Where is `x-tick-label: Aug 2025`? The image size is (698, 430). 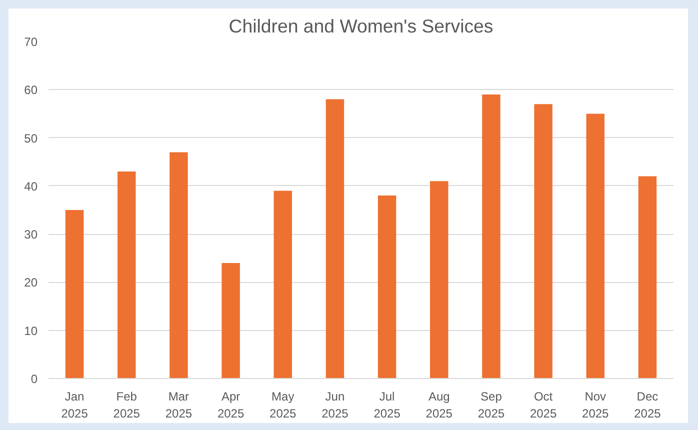
x-tick-label: Aug 2025 is located at coordinates (439, 405).